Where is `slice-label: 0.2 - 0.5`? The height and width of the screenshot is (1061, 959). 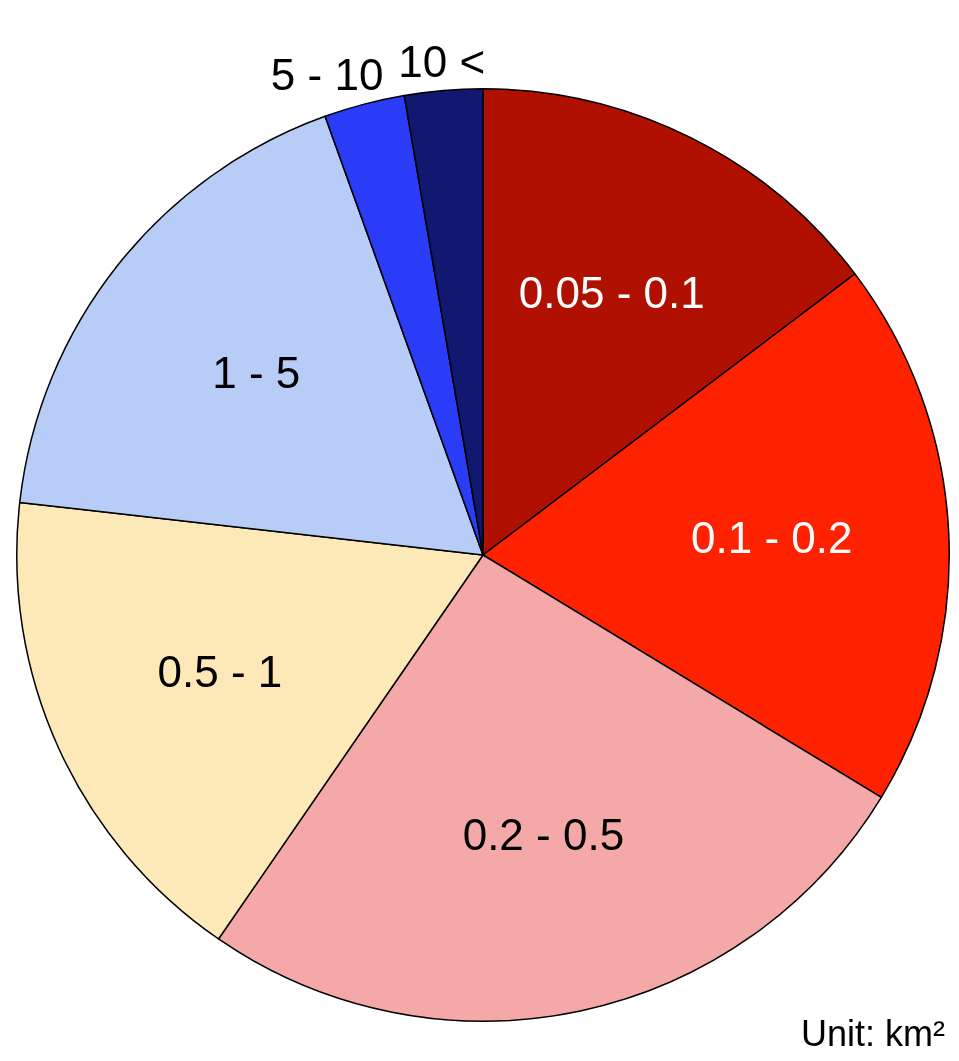 slice-label: 0.2 - 0.5 is located at coordinates (543, 834).